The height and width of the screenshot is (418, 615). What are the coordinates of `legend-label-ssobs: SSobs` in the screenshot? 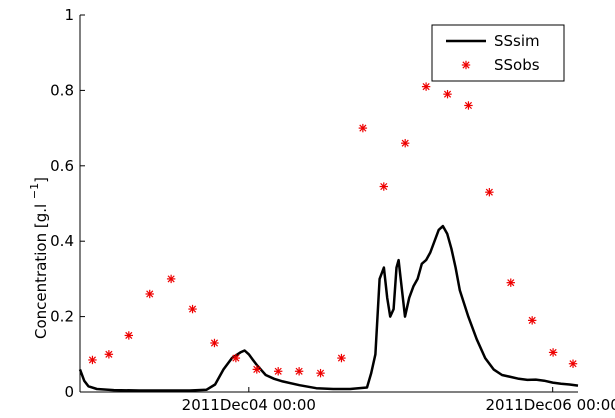 It's located at (517, 65).